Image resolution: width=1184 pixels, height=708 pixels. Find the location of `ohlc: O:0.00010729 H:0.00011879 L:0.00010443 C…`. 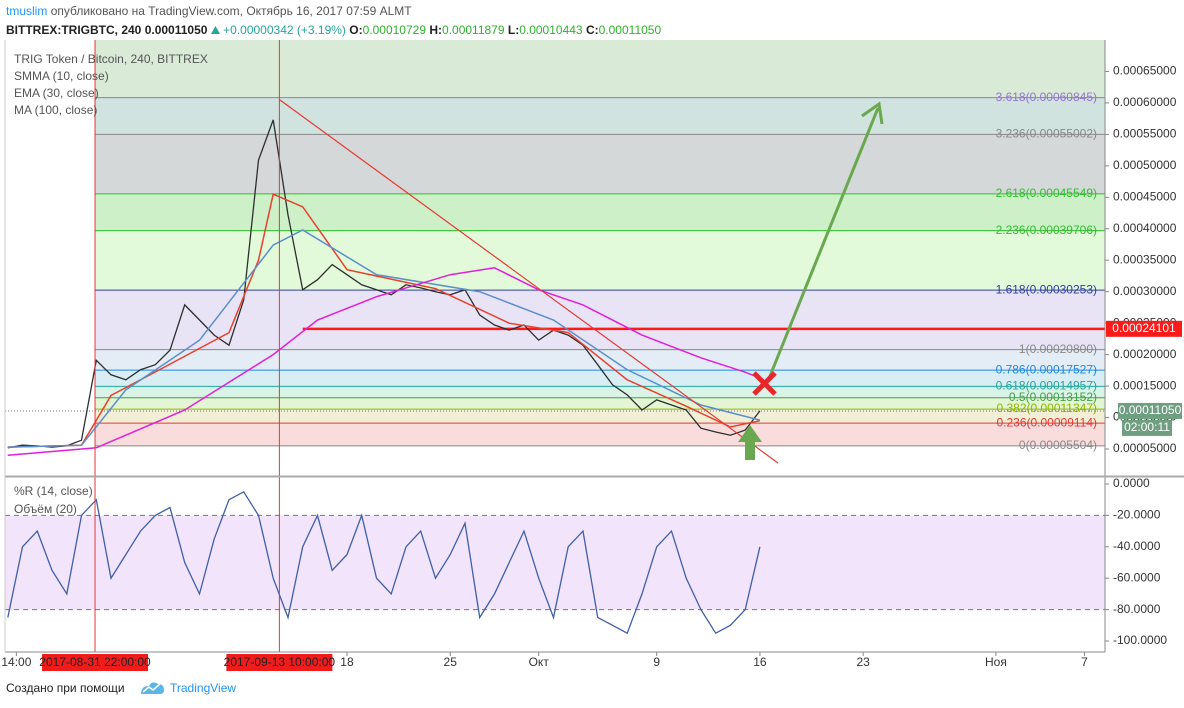

ohlc: O:0.00010729 H:0.00011879 L:0.00010443 C… is located at coordinates (505, 30).